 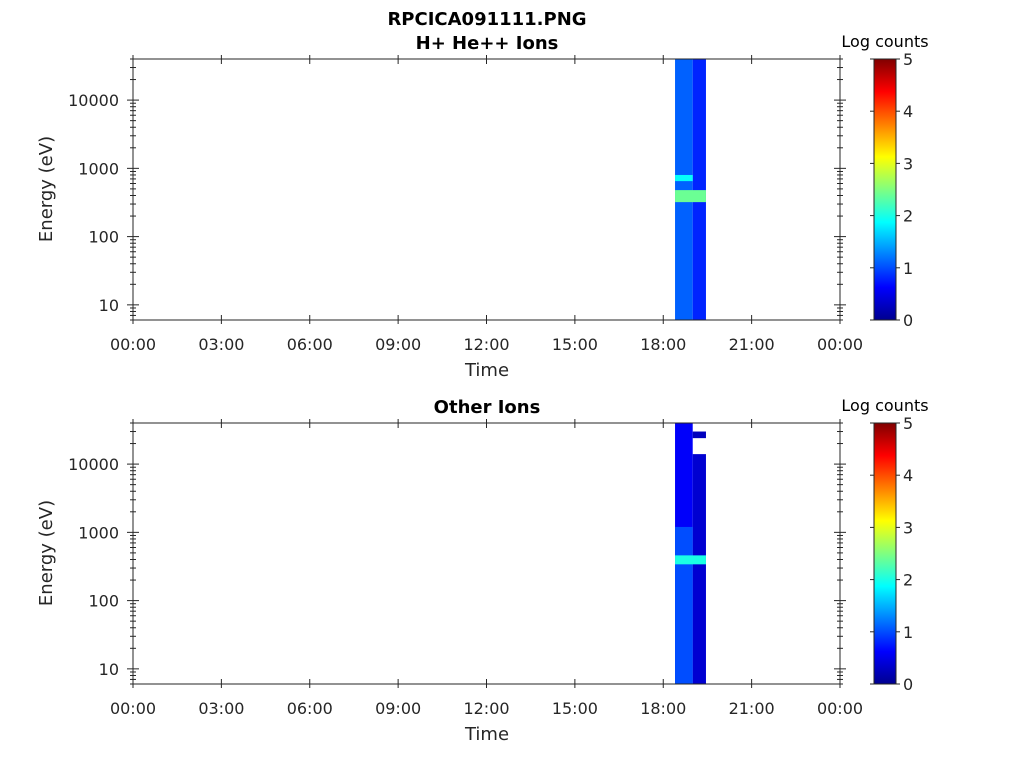 What do you see at coordinates (487, 43) in the screenshot?
I see `panel-title: H+ He++ Ions` at bounding box center [487, 43].